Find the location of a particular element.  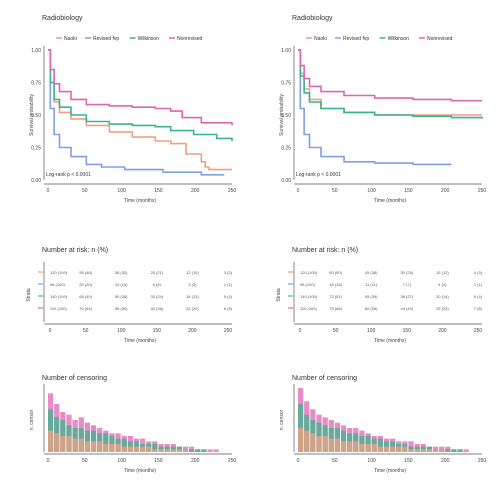

risk-cell: 55 (50) is located at coordinates (121, 308).